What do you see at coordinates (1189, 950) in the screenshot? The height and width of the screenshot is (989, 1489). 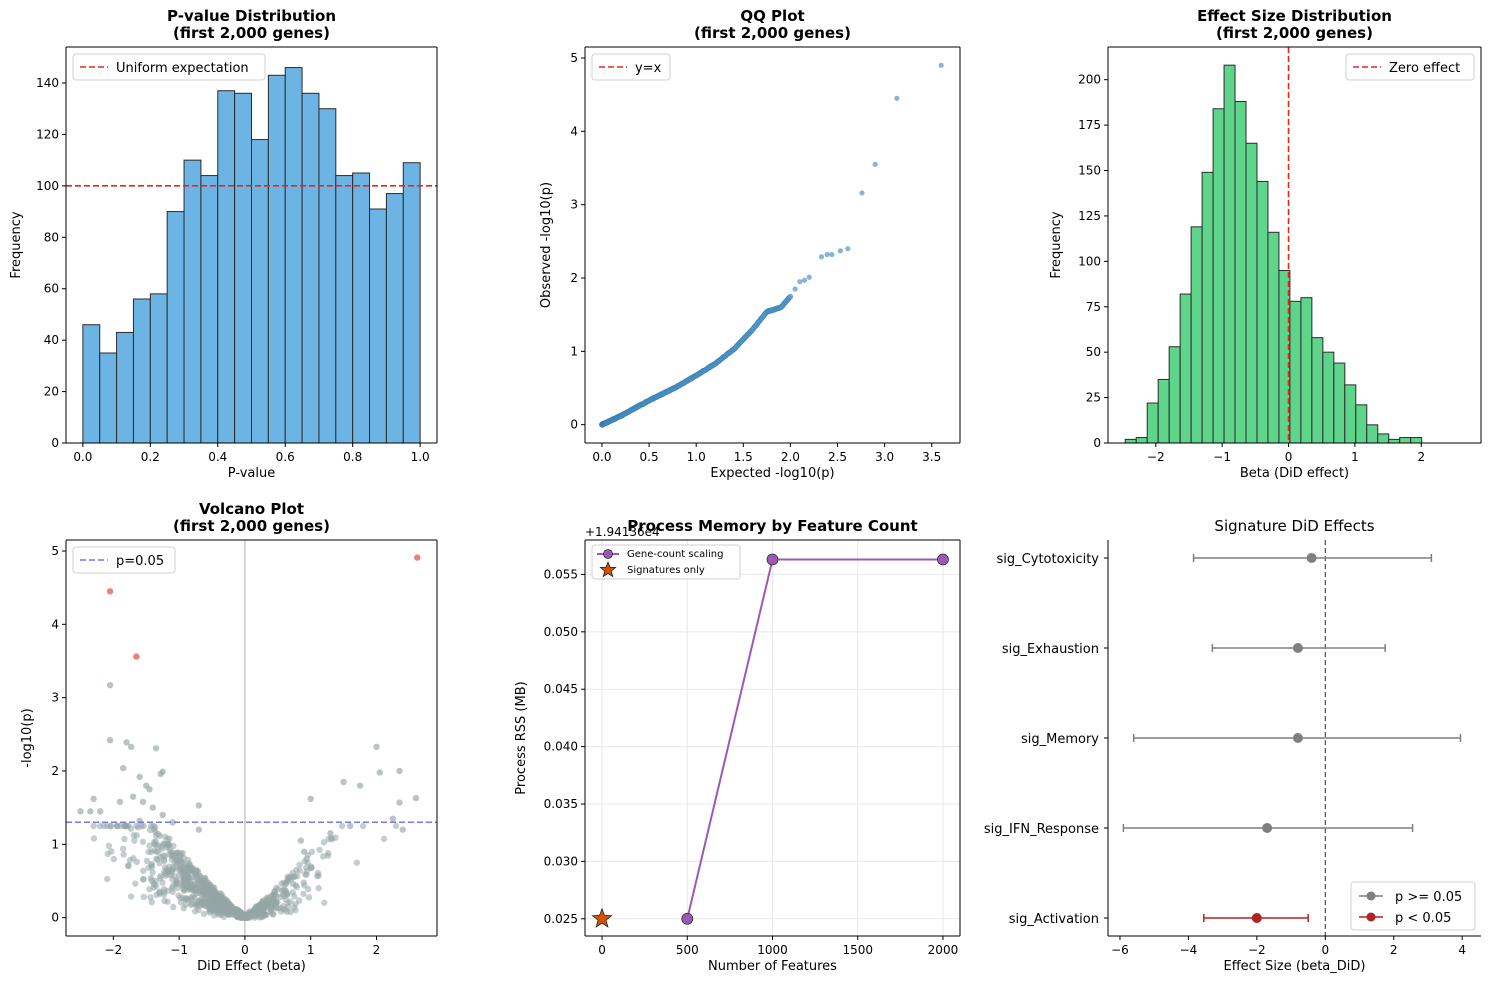 I see `x-tick-label: −4` at bounding box center [1189, 950].